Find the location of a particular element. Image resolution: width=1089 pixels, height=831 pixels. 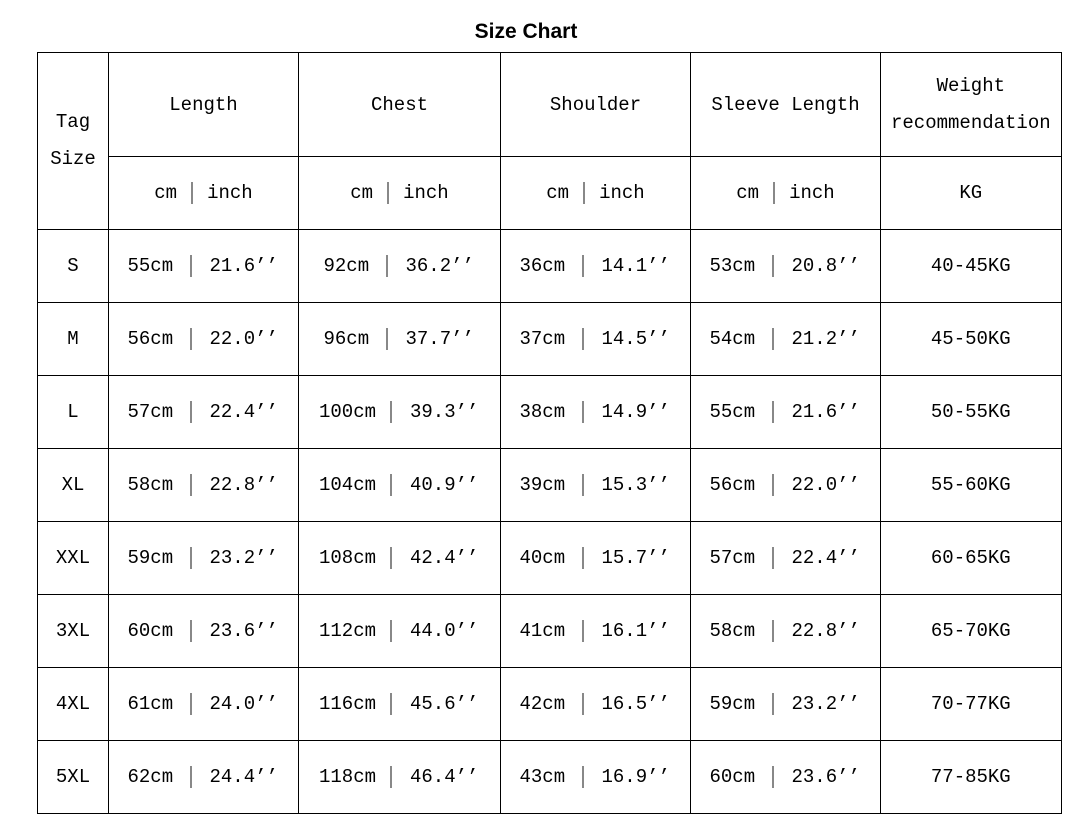

cm-value: 54cm is located at coordinates (732, 339).